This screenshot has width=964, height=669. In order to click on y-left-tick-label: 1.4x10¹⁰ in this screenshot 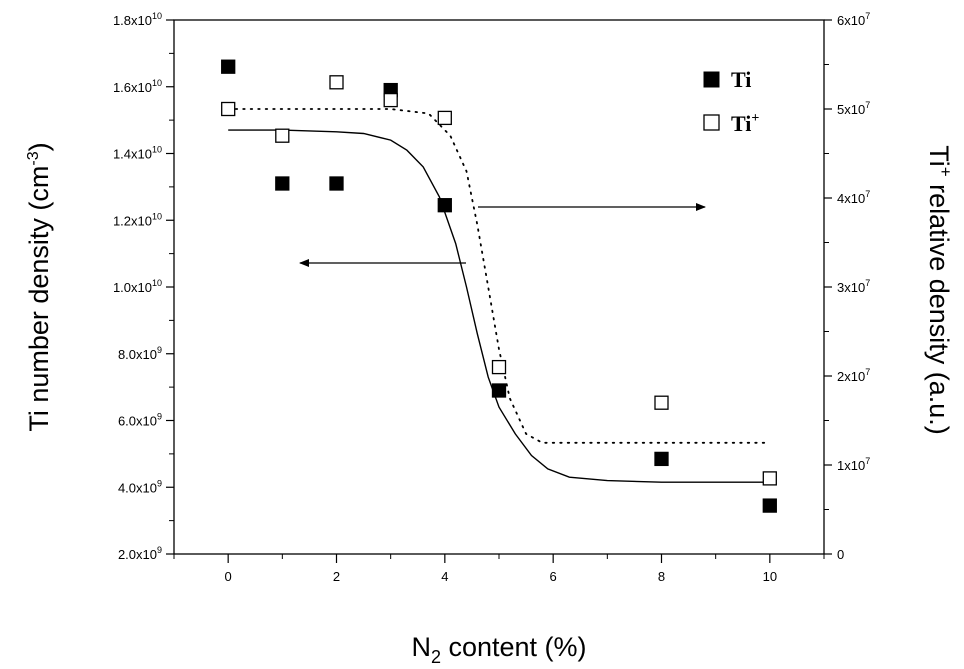, I will do `click(137, 153)`.